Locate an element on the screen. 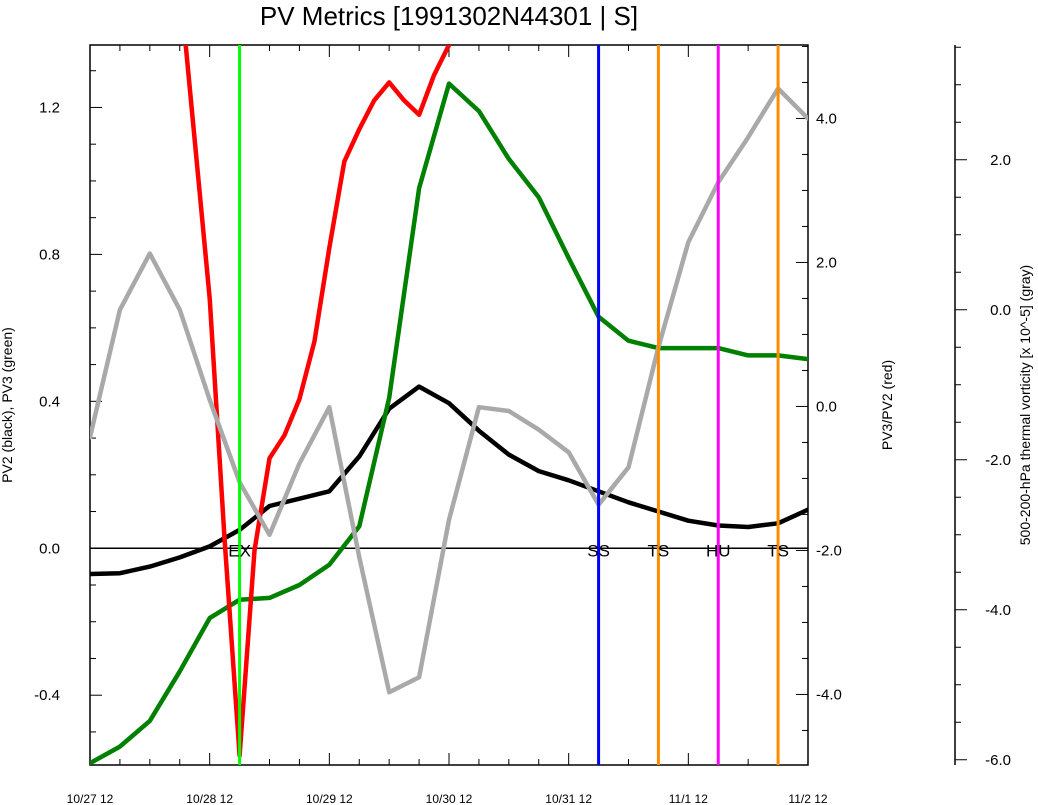 The width and height of the screenshot is (1038, 805). x-tick-label: 10/31 12 is located at coordinates (568, 798).